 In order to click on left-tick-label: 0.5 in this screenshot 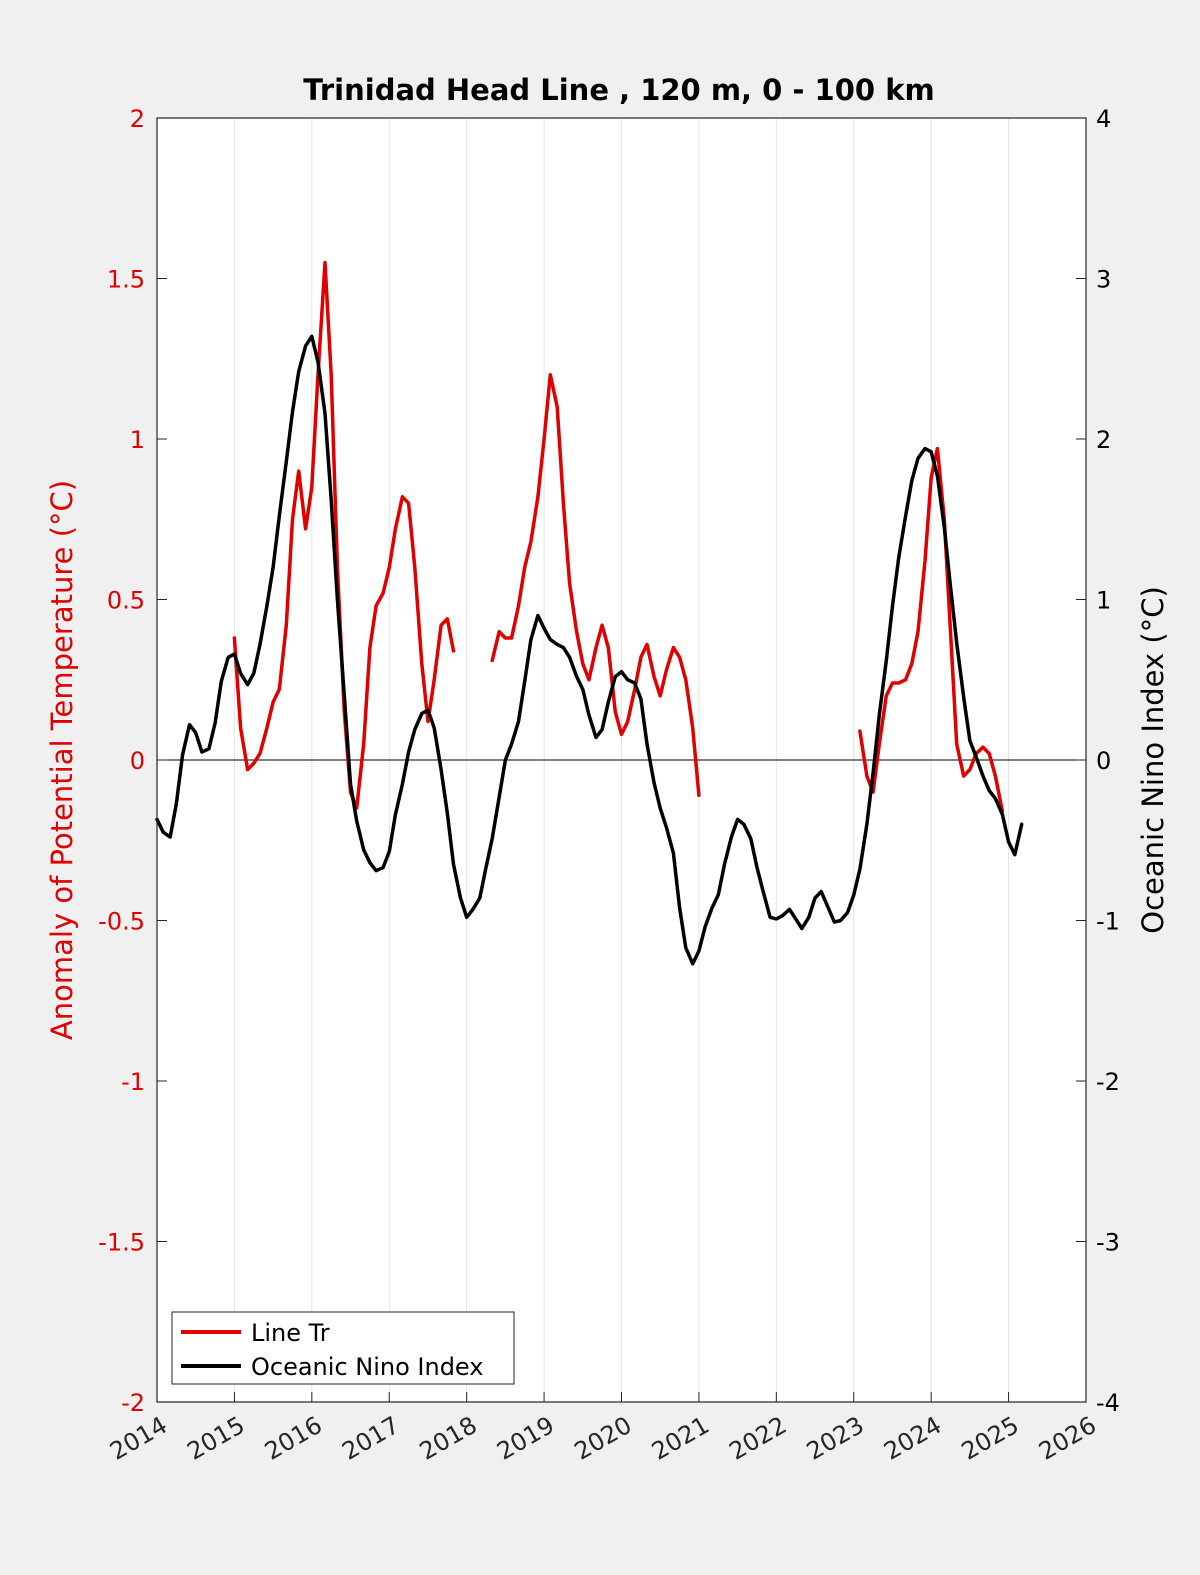, I will do `click(126, 601)`.